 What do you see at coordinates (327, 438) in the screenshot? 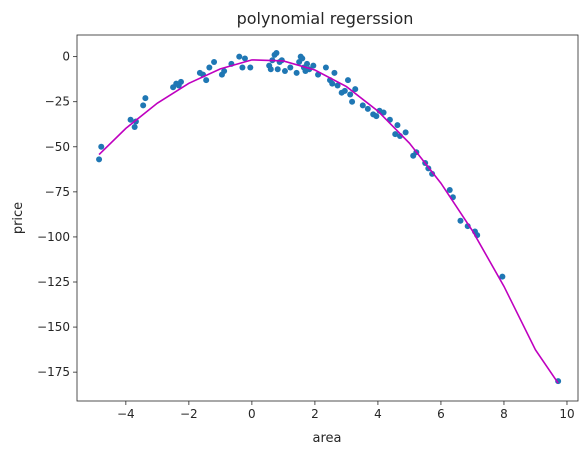
I see `x-axis-label: area` at bounding box center [327, 438].